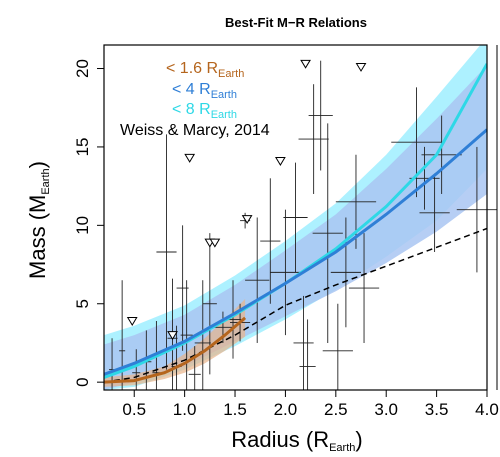  I want to click on x-tick-label: 1.5, so click(235, 409).